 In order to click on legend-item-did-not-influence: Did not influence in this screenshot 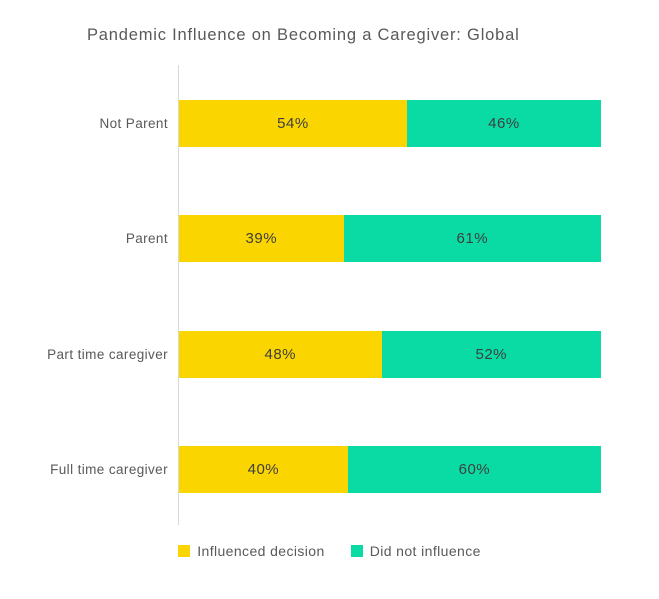, I will do `click(415, 551)`.